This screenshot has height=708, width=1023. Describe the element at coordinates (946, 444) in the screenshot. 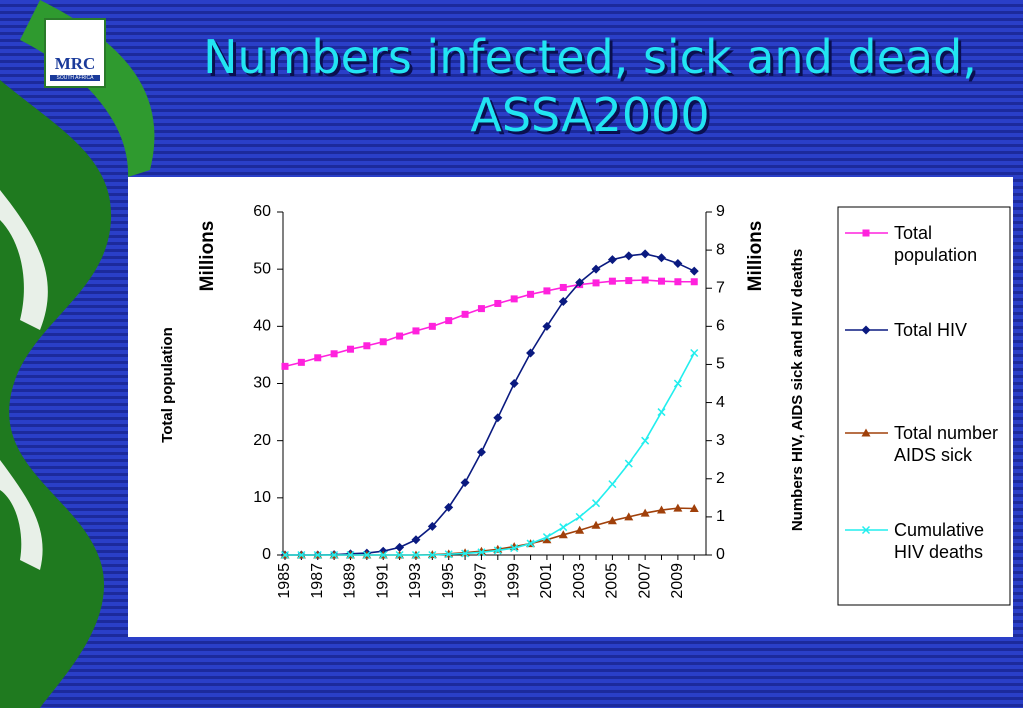

I see `legend-label: Total number AIDS sick` at that location.